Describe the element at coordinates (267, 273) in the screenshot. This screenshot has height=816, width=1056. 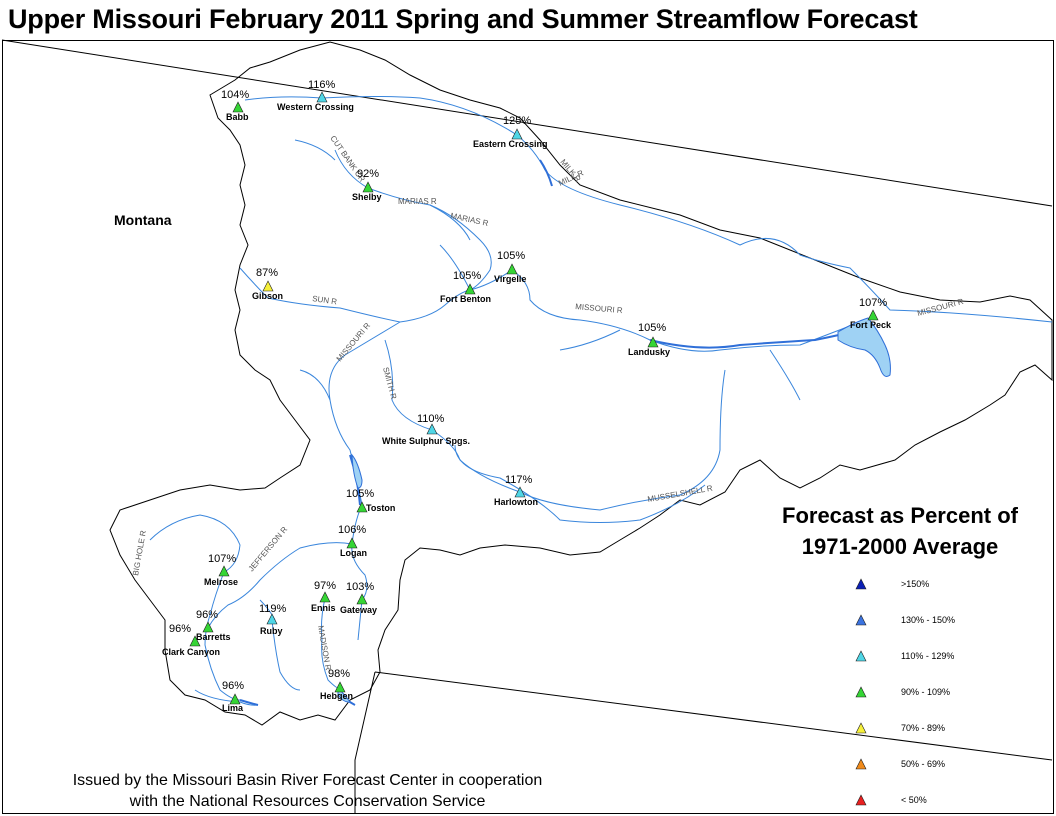
I see `station-percent: 87%` at that location.